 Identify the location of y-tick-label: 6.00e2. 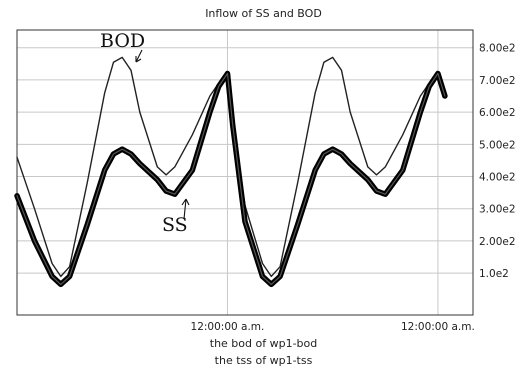
(497, 113).